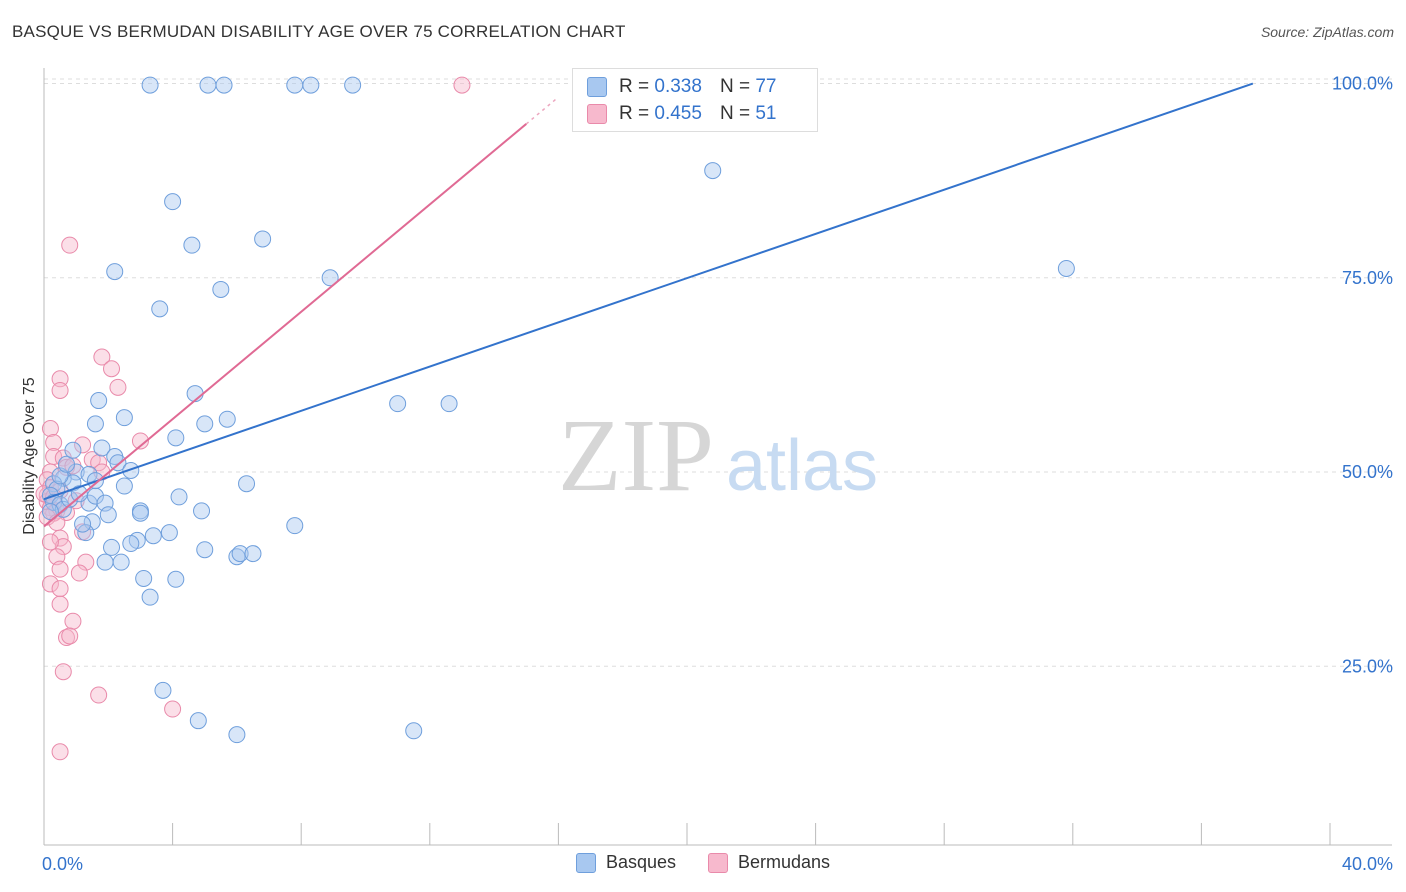 This screenshot has width=1406, height=892. Describe the element at coordinates (636, 455) in the screenshot. I see `watermark-zip: ZIP` at that location.